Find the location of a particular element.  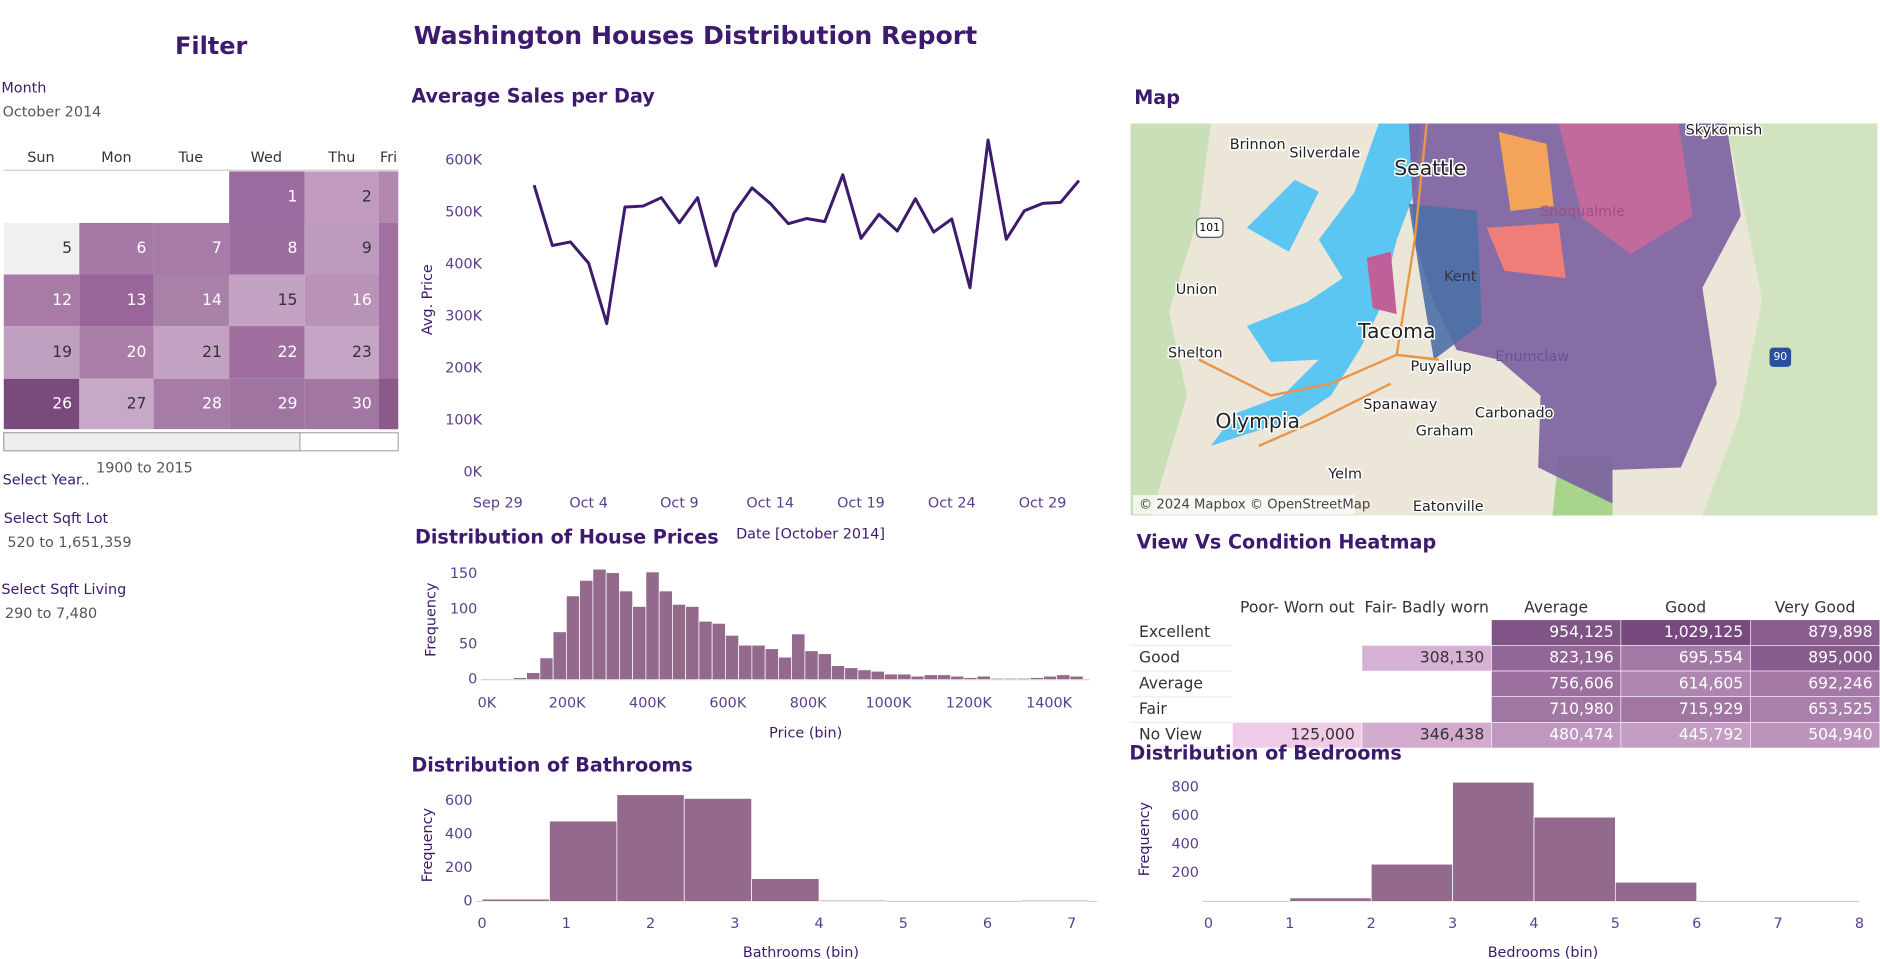

x-tick-label: 5 is located at coordinates (1615, 924).